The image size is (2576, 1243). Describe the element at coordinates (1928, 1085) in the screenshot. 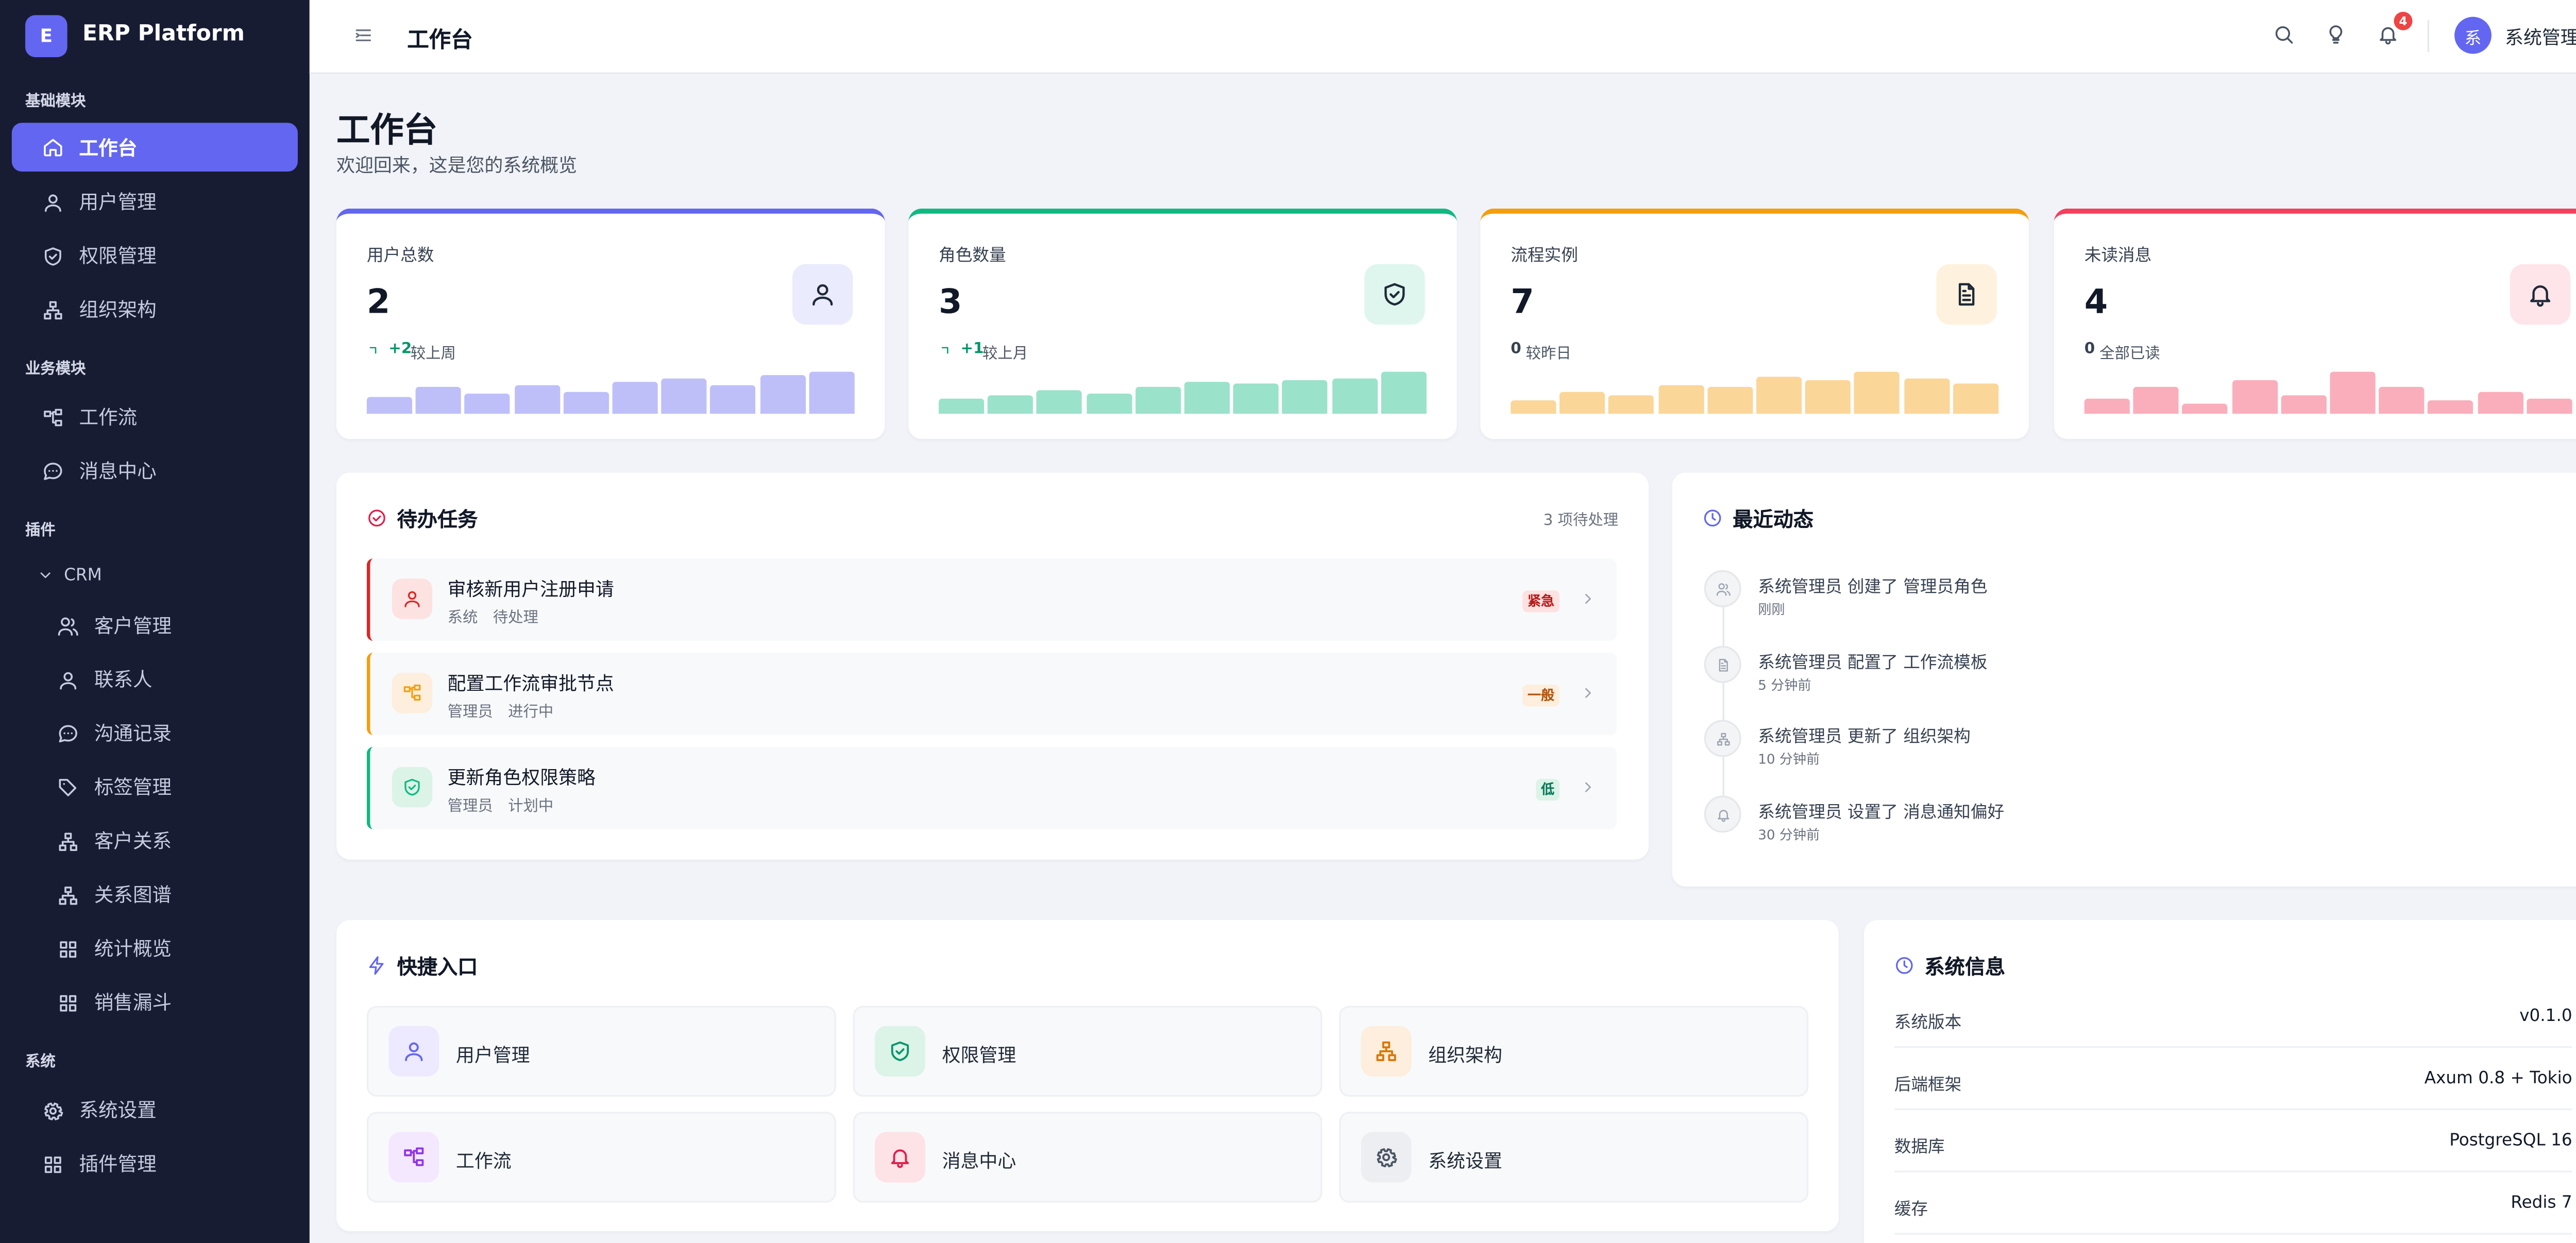

I see `system-label: 后端框架` at that location.